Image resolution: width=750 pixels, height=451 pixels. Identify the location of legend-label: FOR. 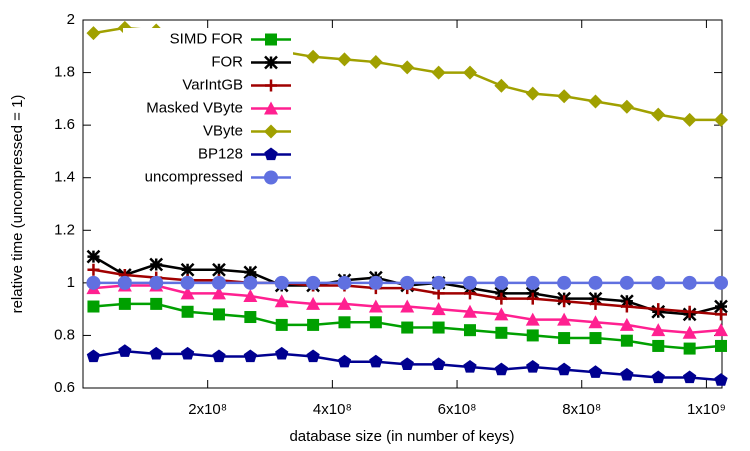
(227, 61).